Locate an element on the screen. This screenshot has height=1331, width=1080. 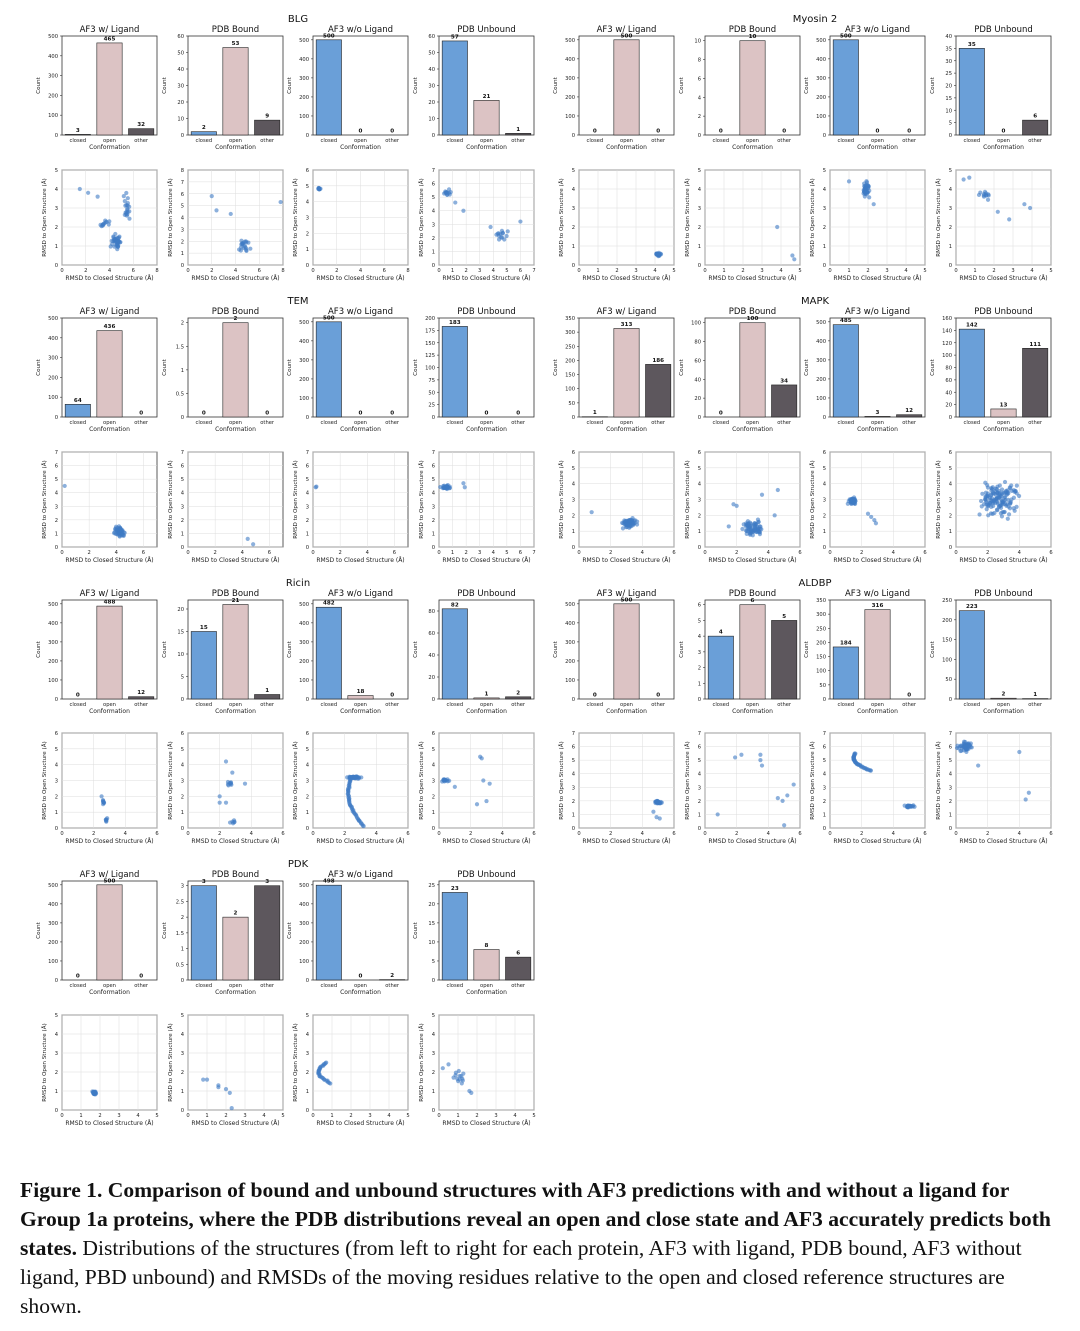
x-tick-label: 3 is located at coordinates (118, 1116).